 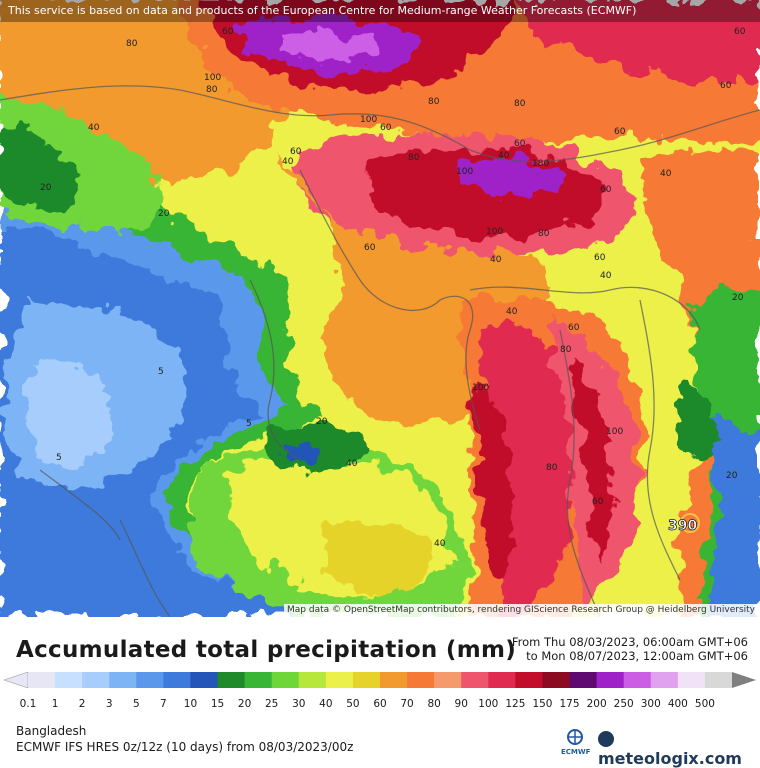 I want to click on brand-text: meteologix.com, so click(x=670, y=758).